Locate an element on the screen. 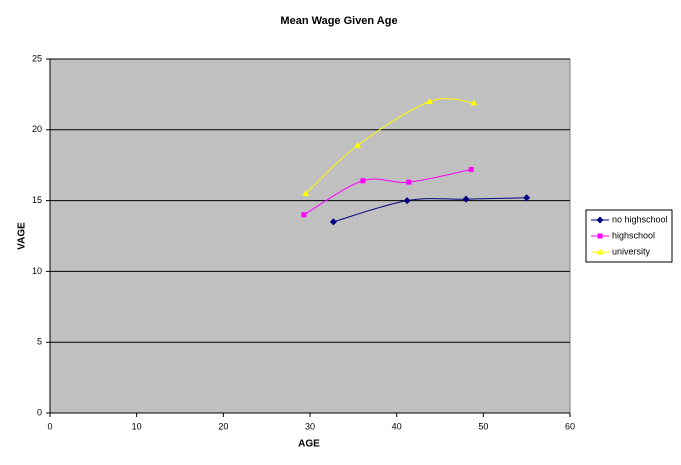  x-axis-label: AGE is located at coordinates (309, 444).